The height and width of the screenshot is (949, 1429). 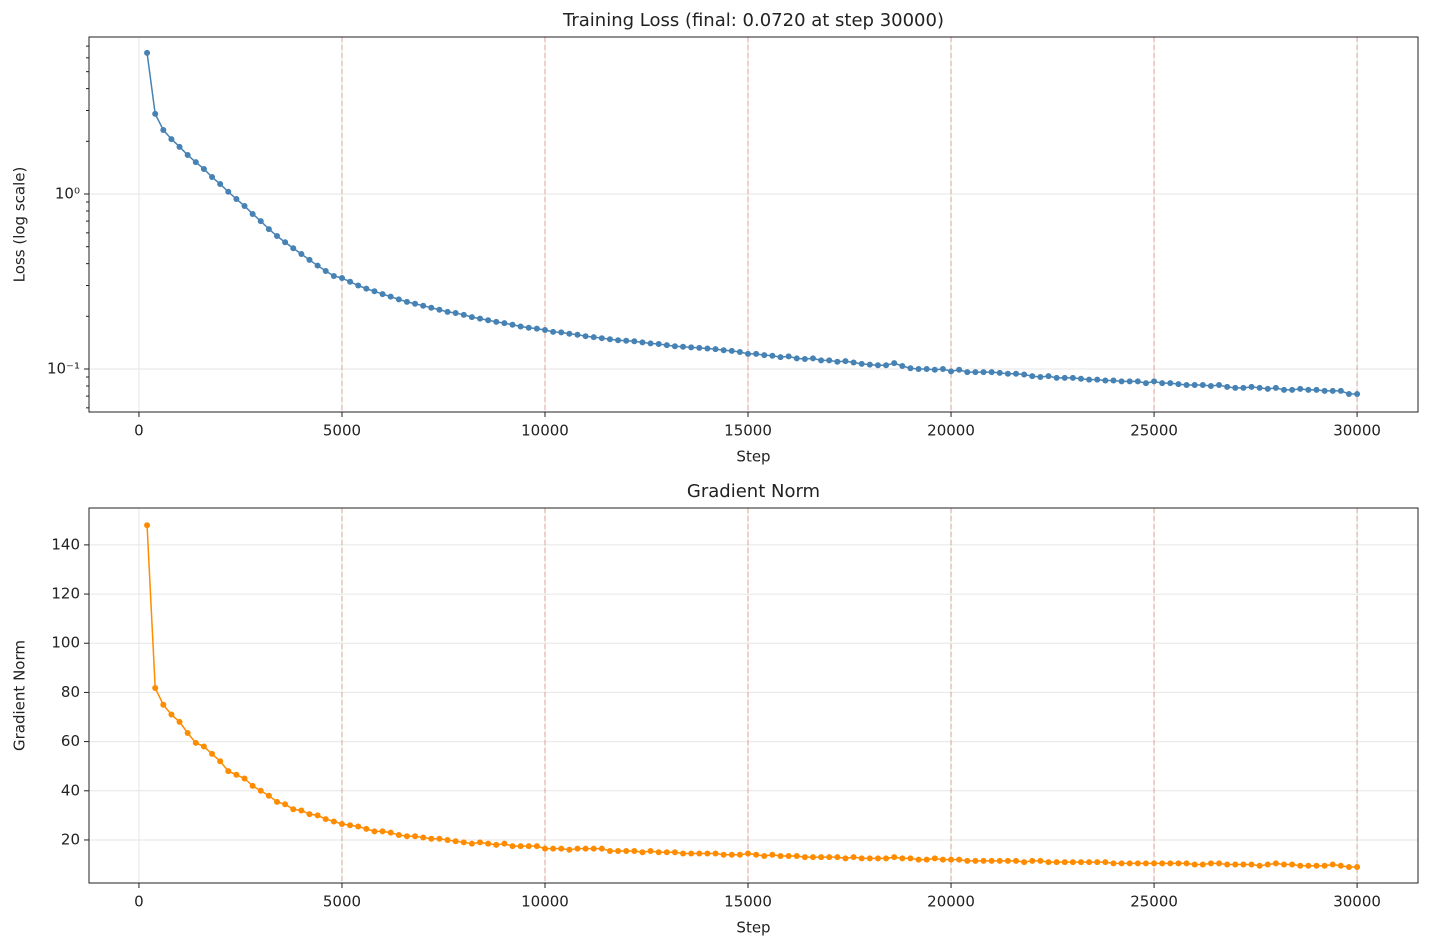 What do you see at coordinates (70, 692) in the screenshot?
I see `y-tick-label: 80` at bounding box center [70, 692].